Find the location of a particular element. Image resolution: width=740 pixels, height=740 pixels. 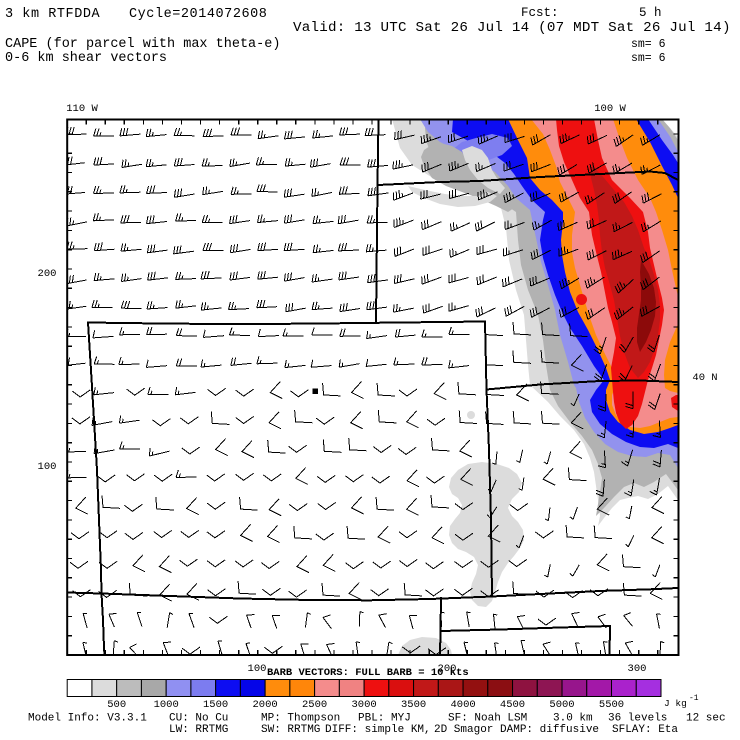

svg-text: 36 levels is located at coordinates (637, 719).